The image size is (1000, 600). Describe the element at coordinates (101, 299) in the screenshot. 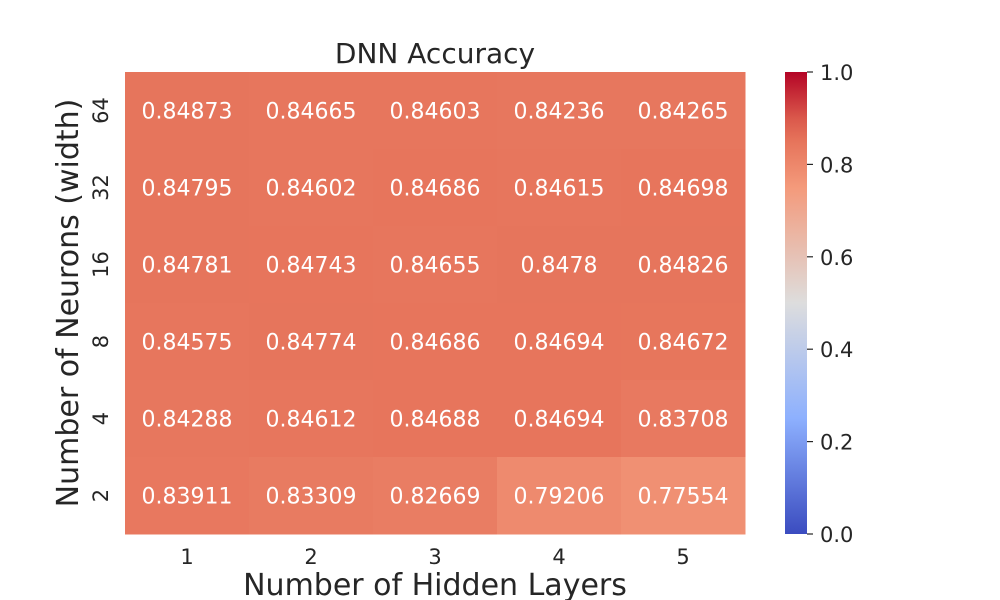

I see `y-tick-labels: 64 32 16 8 4 2` at that location.